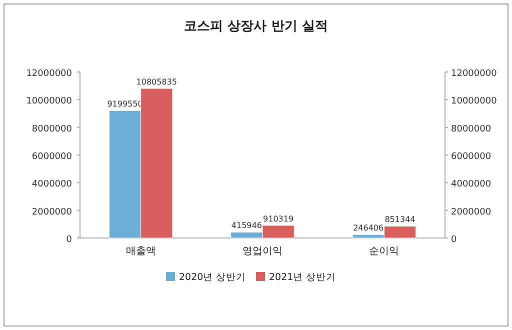 The height and width of the screenshot is (330, 512). Describe the element at coordinates (49, 74) in the screenshot. I see `y-tick-label: 12000000` at that location.